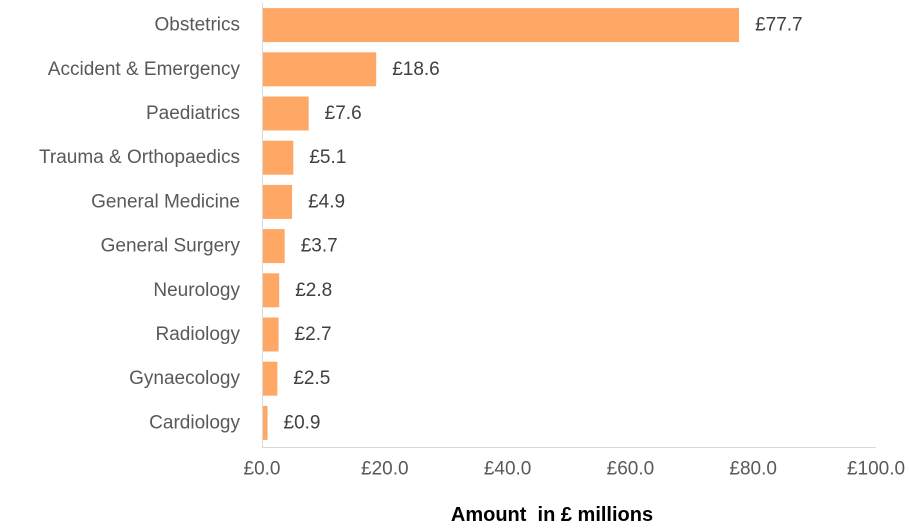 The width and height of the screenshot is (909, 529). Describe the element at coordinates (278, 157) in the screenshot. I see `bar-trauma-orthopaedics` at that location.